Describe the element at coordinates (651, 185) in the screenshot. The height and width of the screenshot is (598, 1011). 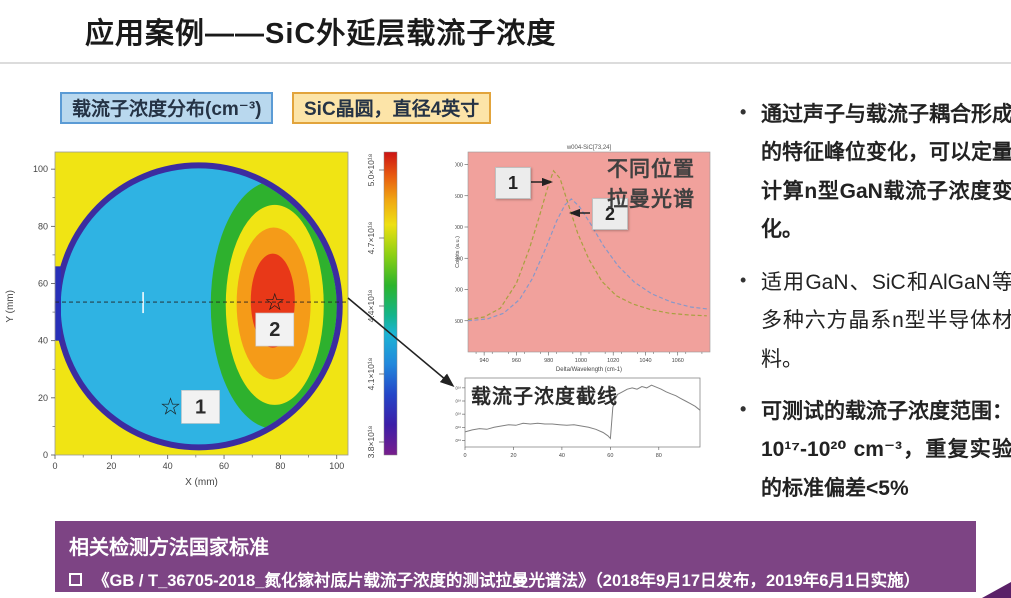
I see `raman-annotation-text: 不同位置 拉曼光谱` at that location.